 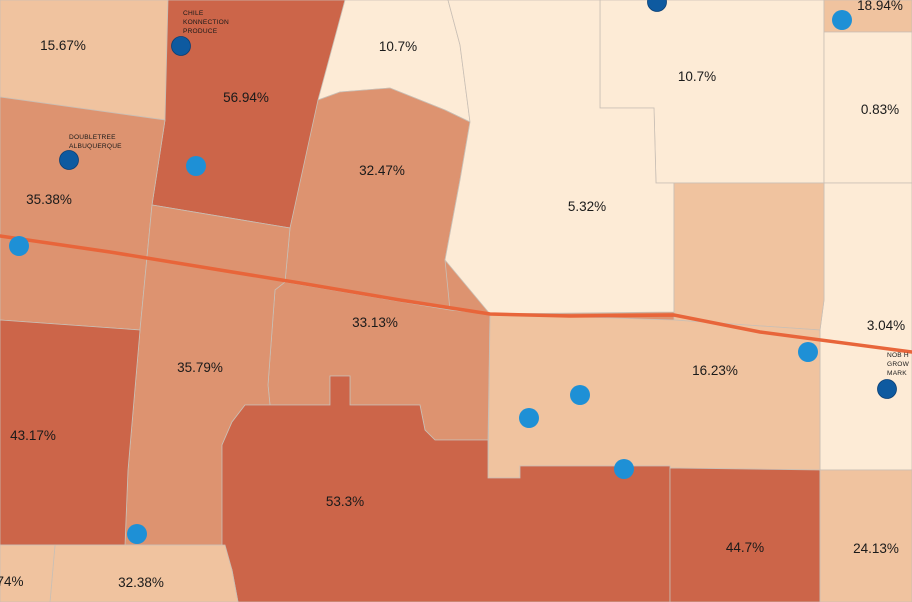 What do you see at coordinates (898, 364) in the screenshot?
I see `place-label-nob-line2: GROW` at bounding box center [898, 364].